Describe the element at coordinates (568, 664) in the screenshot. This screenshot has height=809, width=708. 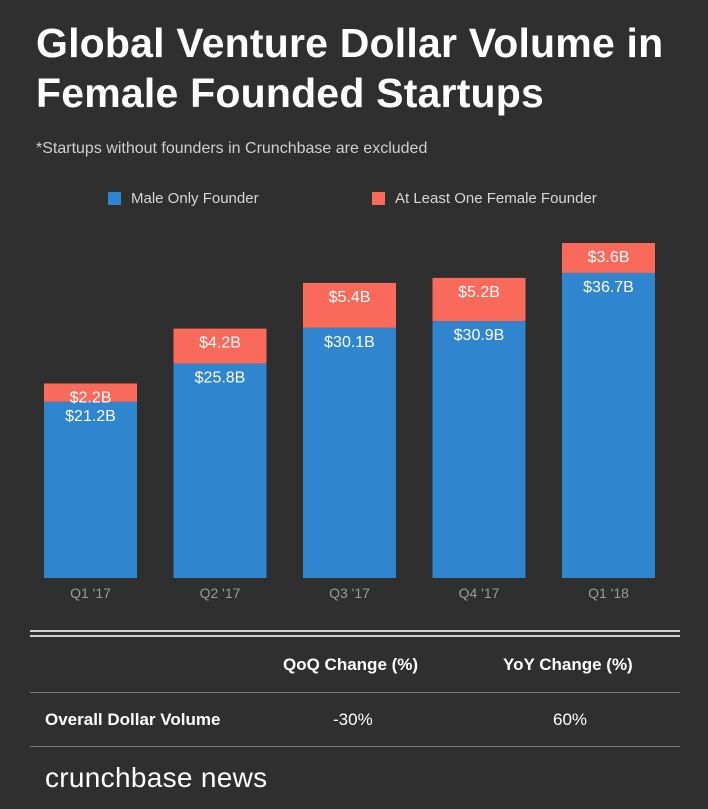
I see `table-header-yoy: YoY Change (%)` at that location.